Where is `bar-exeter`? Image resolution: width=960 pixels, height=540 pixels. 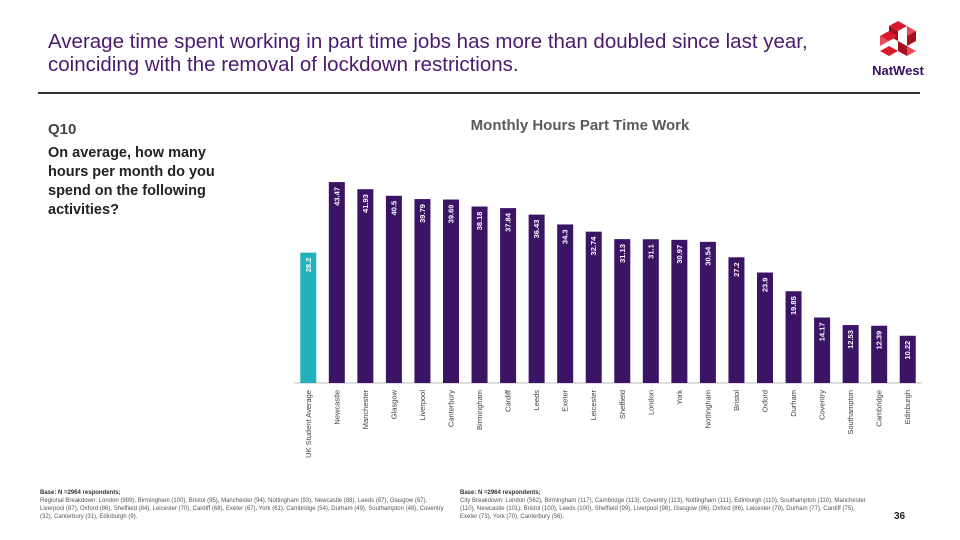 bar-exeter is located at coordinates (565, 303).